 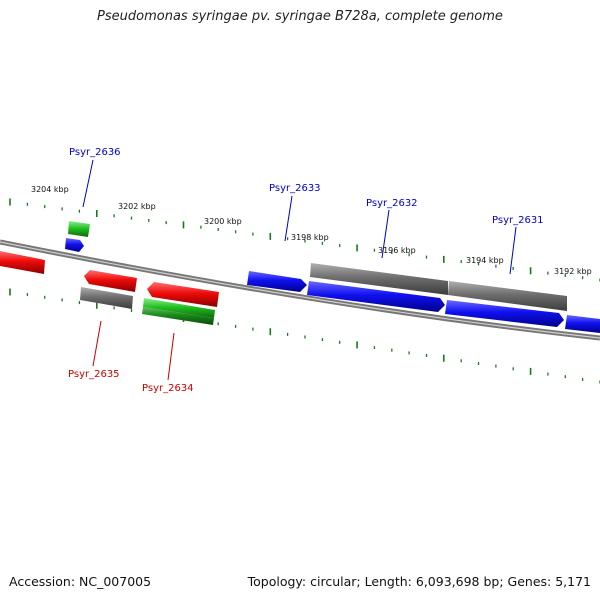 What do you see at coordinates (392, 203) in the screenshot?
I see `gene-label-psyr-2632: Psyr_2632` at bounding box center [392, 203].